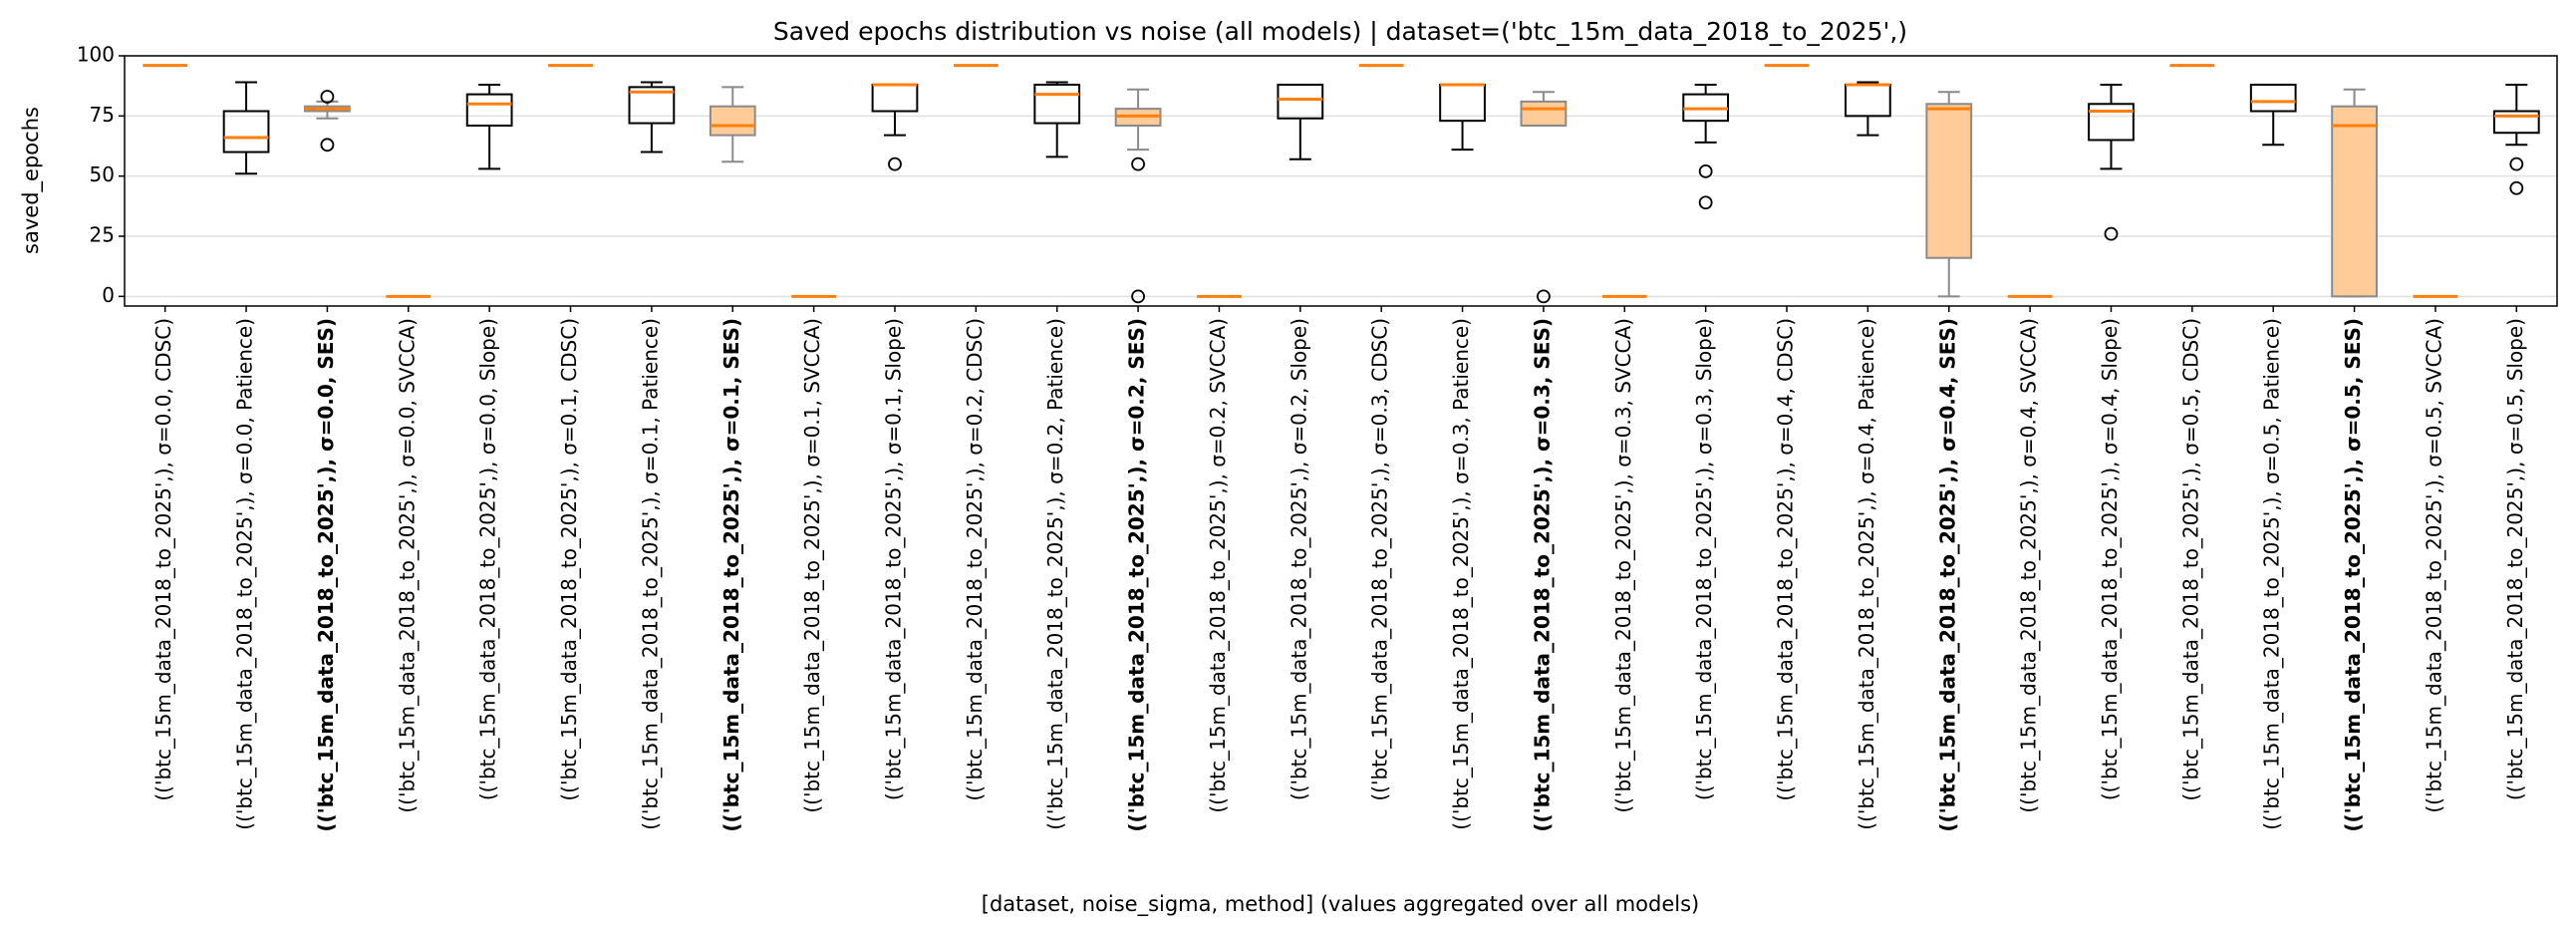 The image size is (2576, 931). What do you see at coordinates (102, 235) in the screenshot?
I see `y-tick-label: 25` at bounding box center [102, 235].